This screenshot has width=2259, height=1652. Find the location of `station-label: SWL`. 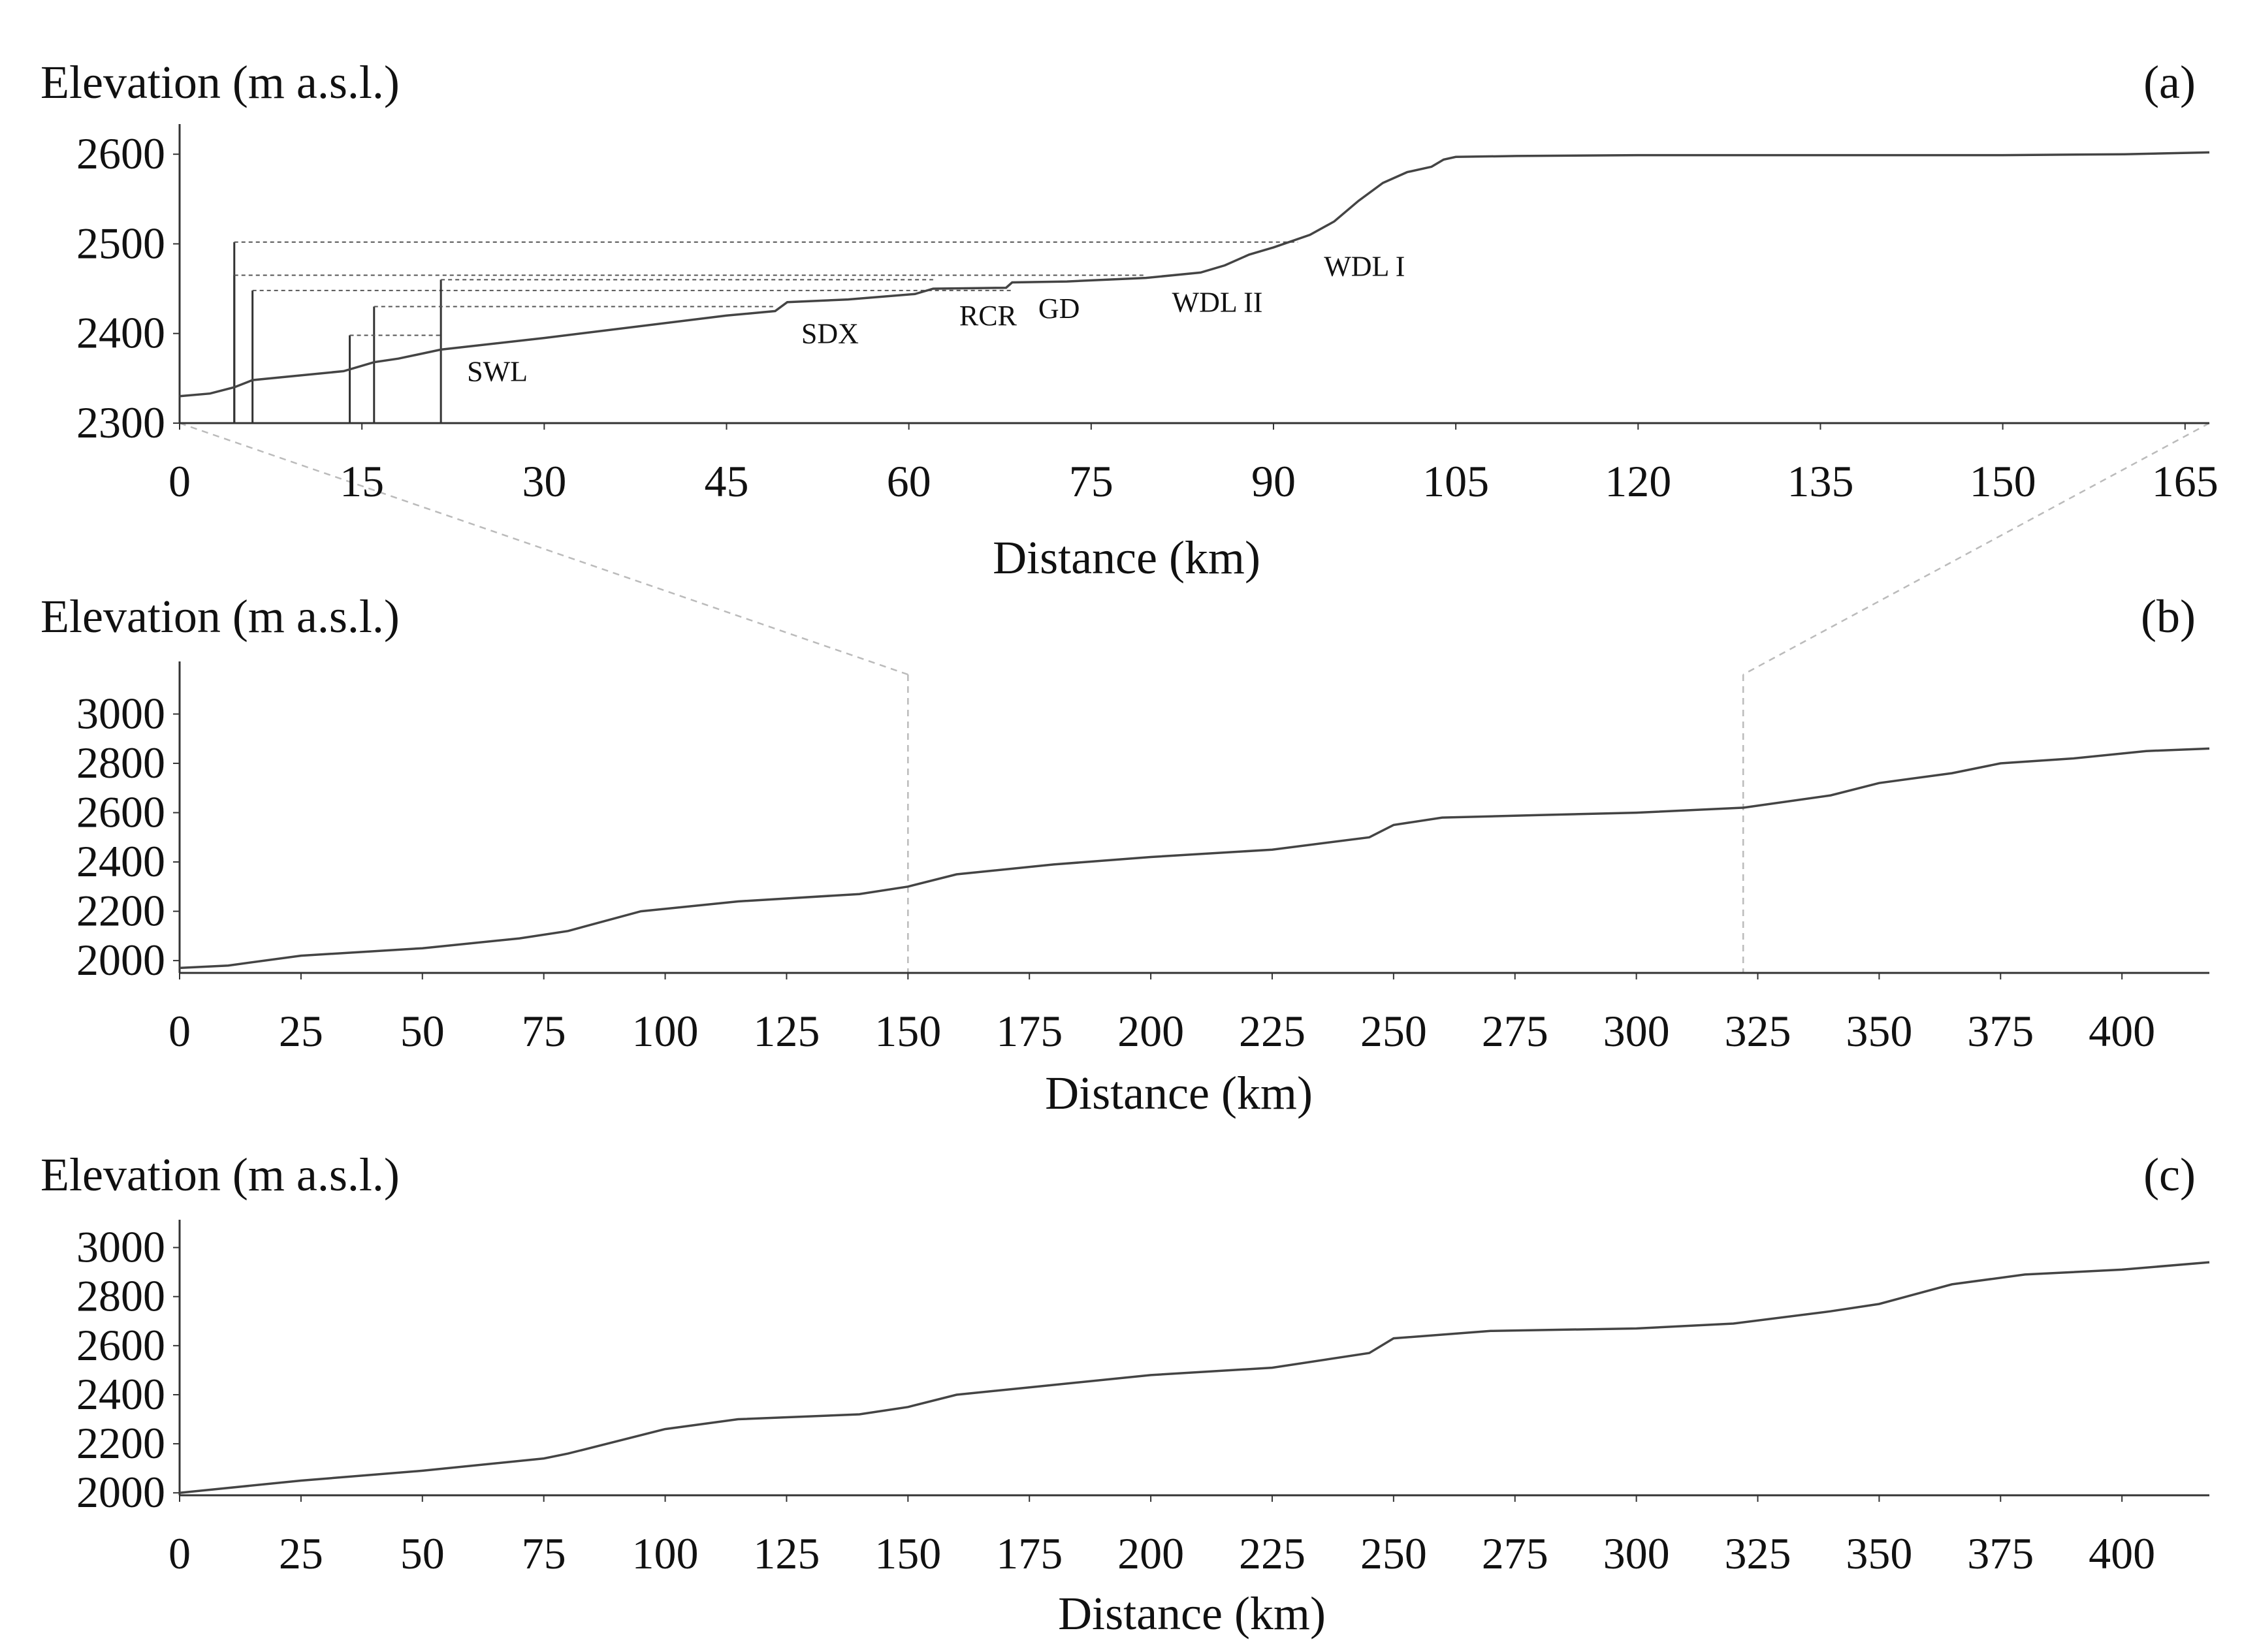

station-label: SWL is located at coordinates (497, 371).